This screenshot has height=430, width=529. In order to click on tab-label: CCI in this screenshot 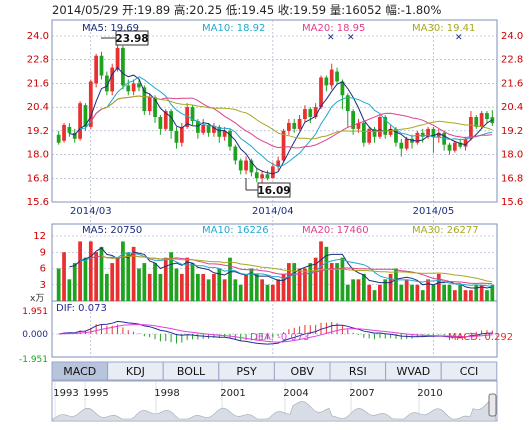, I will do `click(469, 371)`.